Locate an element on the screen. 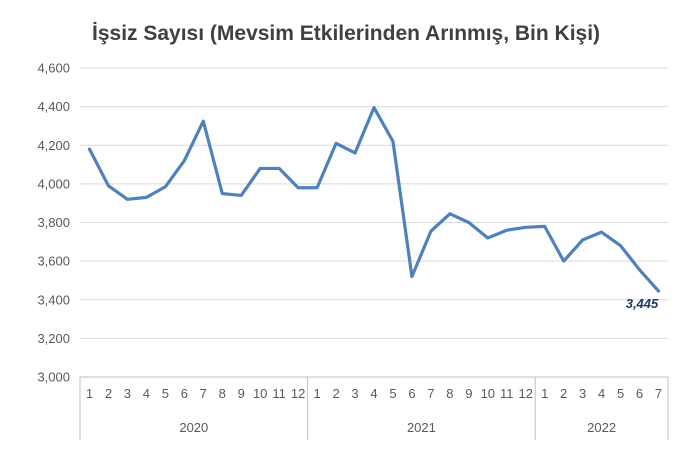 The width and height of the screenshot is (690, 450). y-tick-label: 4,000 is located at coordinates (53, 183).